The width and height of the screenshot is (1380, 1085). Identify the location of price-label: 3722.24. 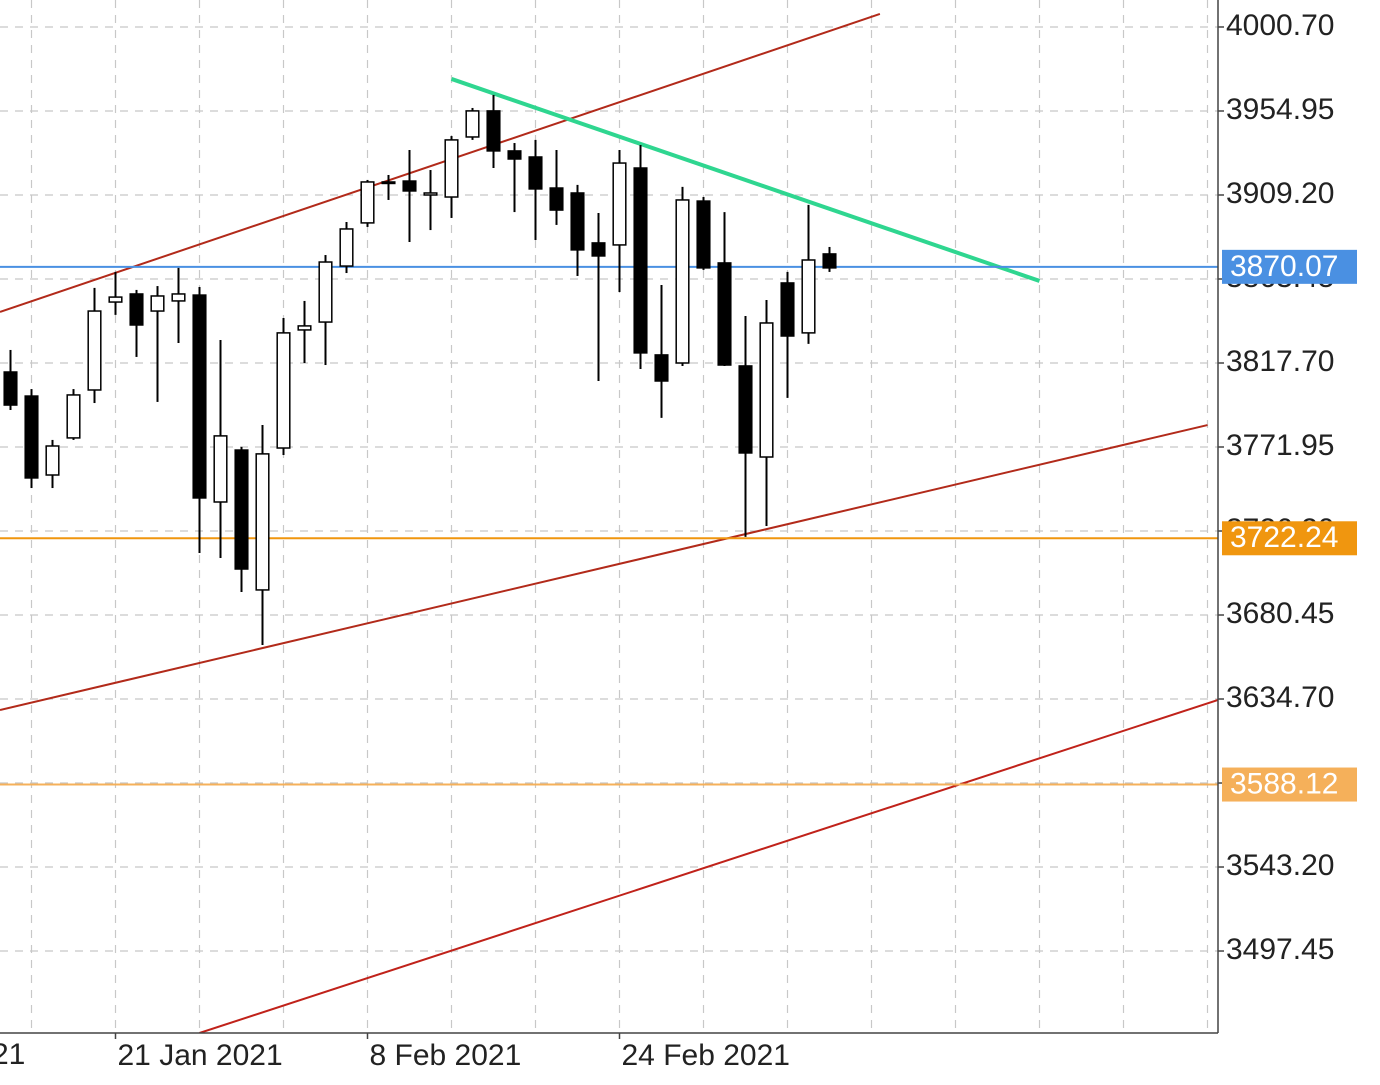
(1284, 537).